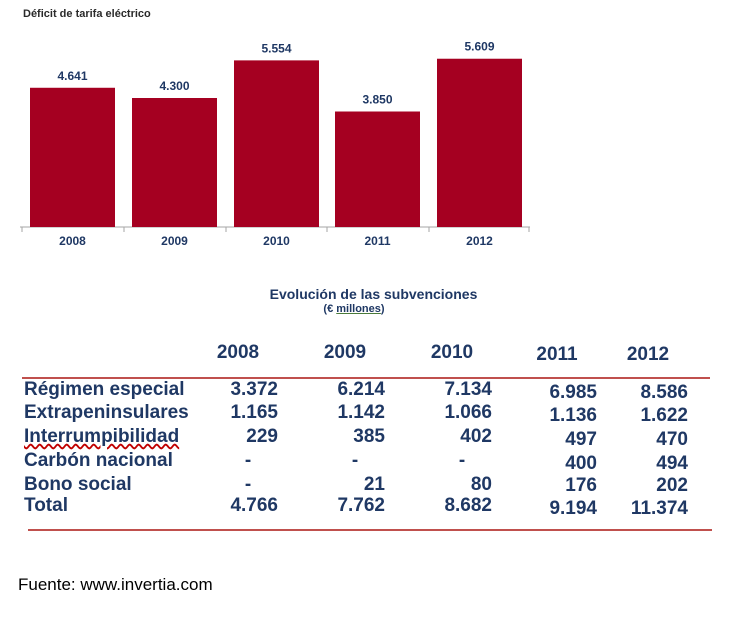  What do you see at coordinates (254, 389) in the screenshot?
I see `table-cell: 3.372` at bounding box center [254, 389].